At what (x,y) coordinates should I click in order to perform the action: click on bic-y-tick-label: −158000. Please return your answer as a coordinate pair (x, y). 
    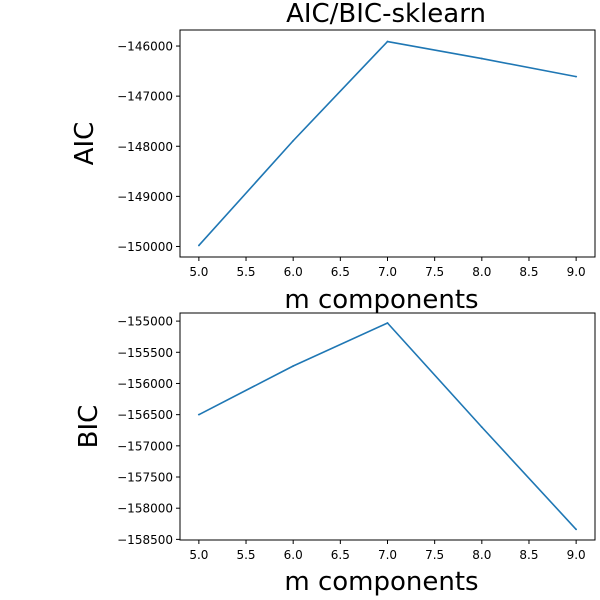
    Looking at the image, I should click on (145, 509).